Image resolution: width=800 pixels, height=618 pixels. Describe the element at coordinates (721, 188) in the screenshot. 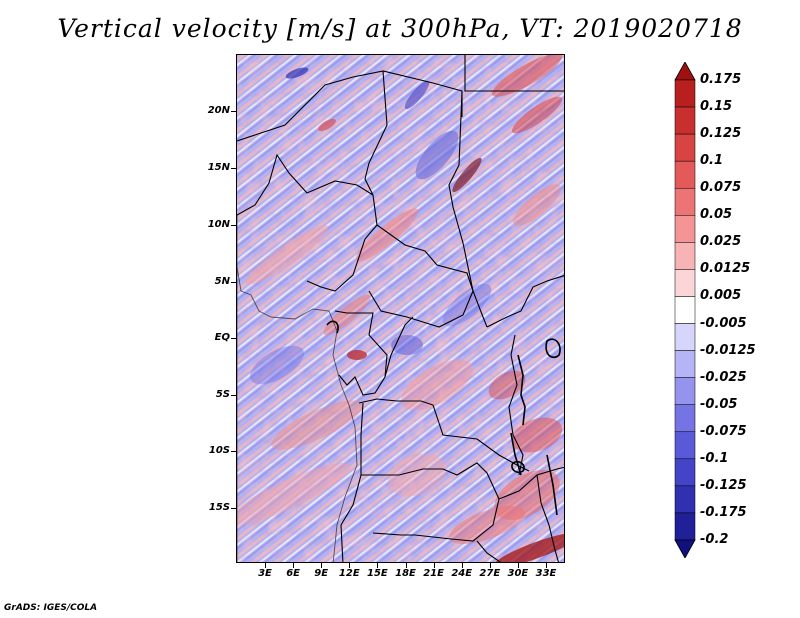

I see `colorbar-label: 0.075` at that location.